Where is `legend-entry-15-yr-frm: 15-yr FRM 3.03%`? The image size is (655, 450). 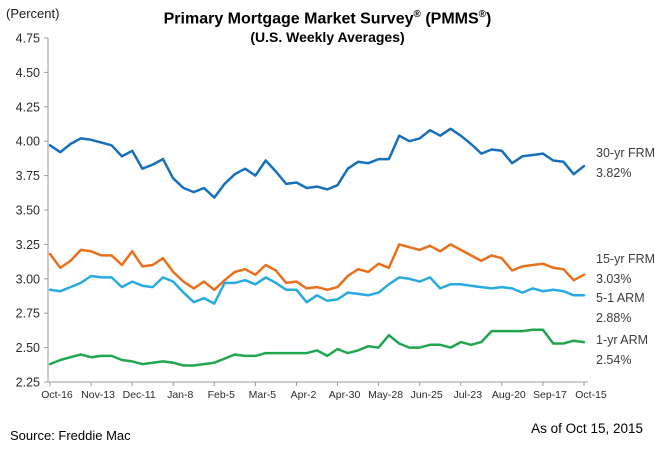 legend-entry-15-yr-frm: 15-yr FRM 3.03% is located at coordinates (625, 269).